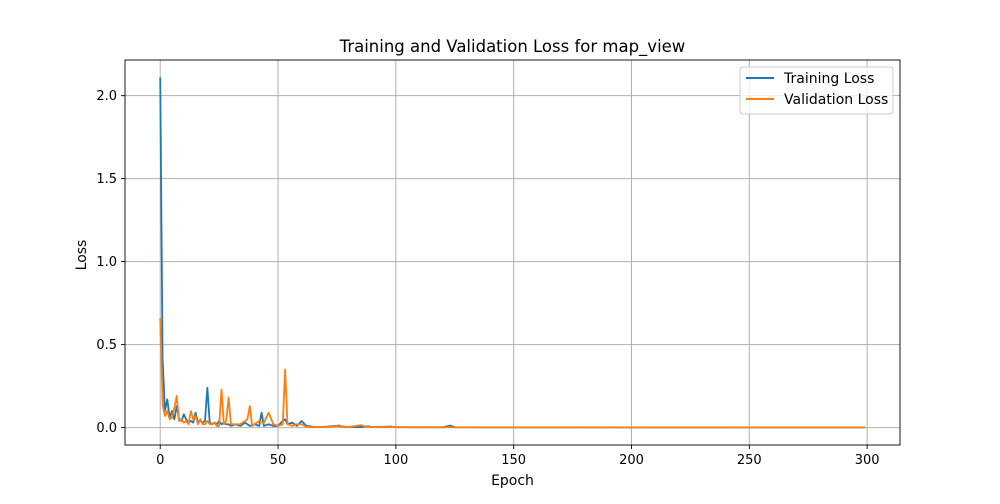 The height and width of the screenshot is (504, 1000). What do you see at coordinates (395, 460) in the screenshot?
I see `x-tick-label: 100` at bounding box center [395, 460].